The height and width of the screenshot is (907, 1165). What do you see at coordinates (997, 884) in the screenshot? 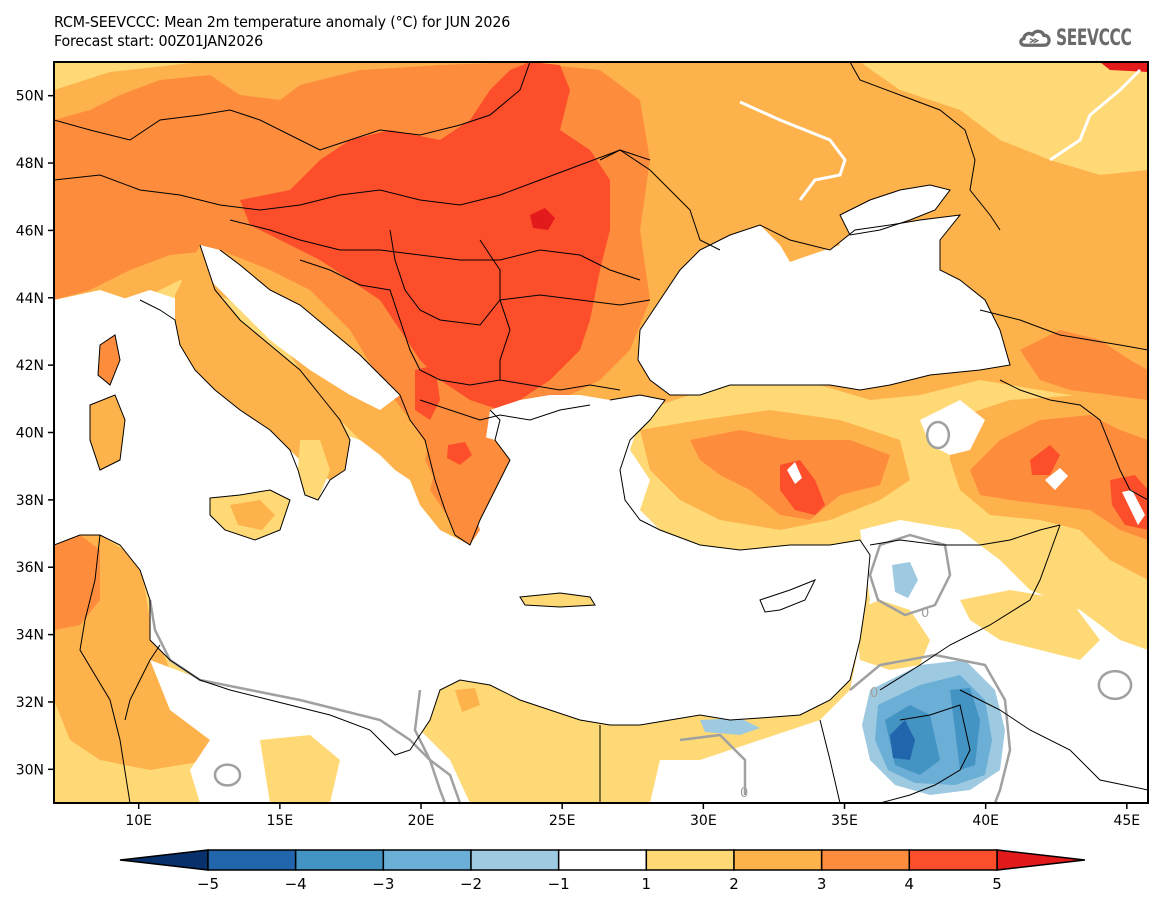
I see `colorbar-level-label: 5` at bounding box center [997, 884].